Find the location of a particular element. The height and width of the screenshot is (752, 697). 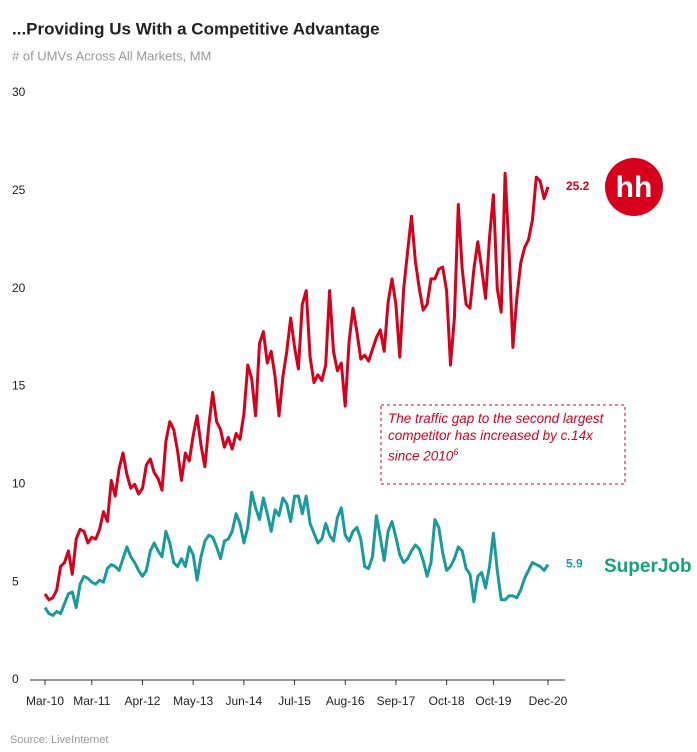

x-tick-label: Aug-16 is located at coordinates (345, 701).